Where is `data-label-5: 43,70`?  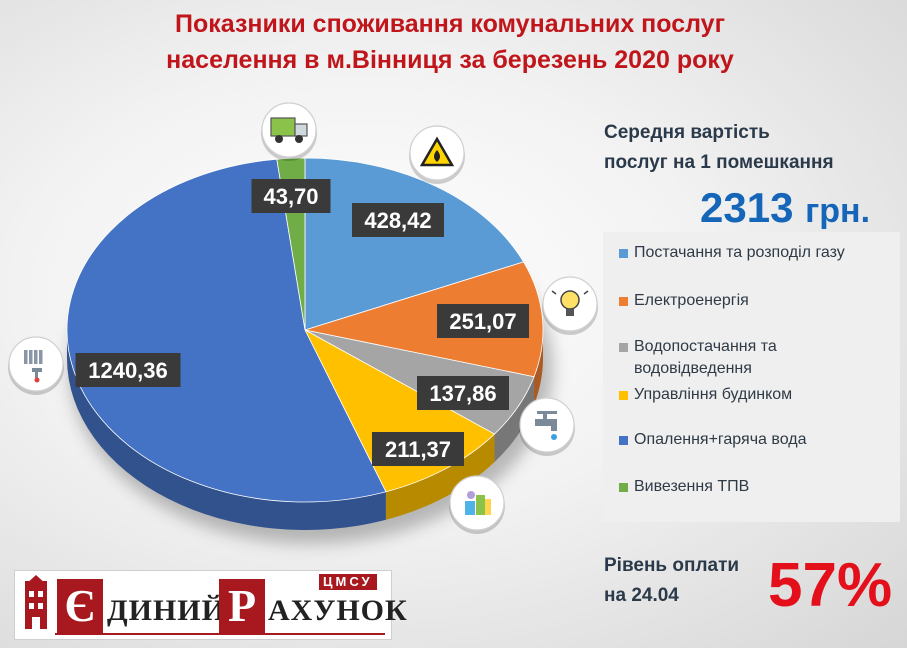
data-label-5: 43,70 is located at coordinates (291, 196).